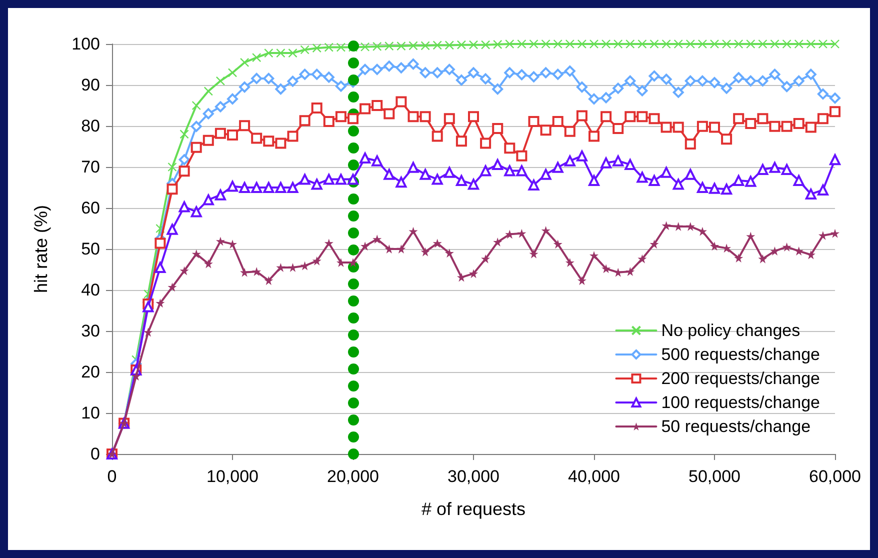 This screenshot has height=558, width=878. What do you see at coordinates (90, 126) in the screenshot?
I see `y-tick-label: 80` at bounding box center [90, 126].